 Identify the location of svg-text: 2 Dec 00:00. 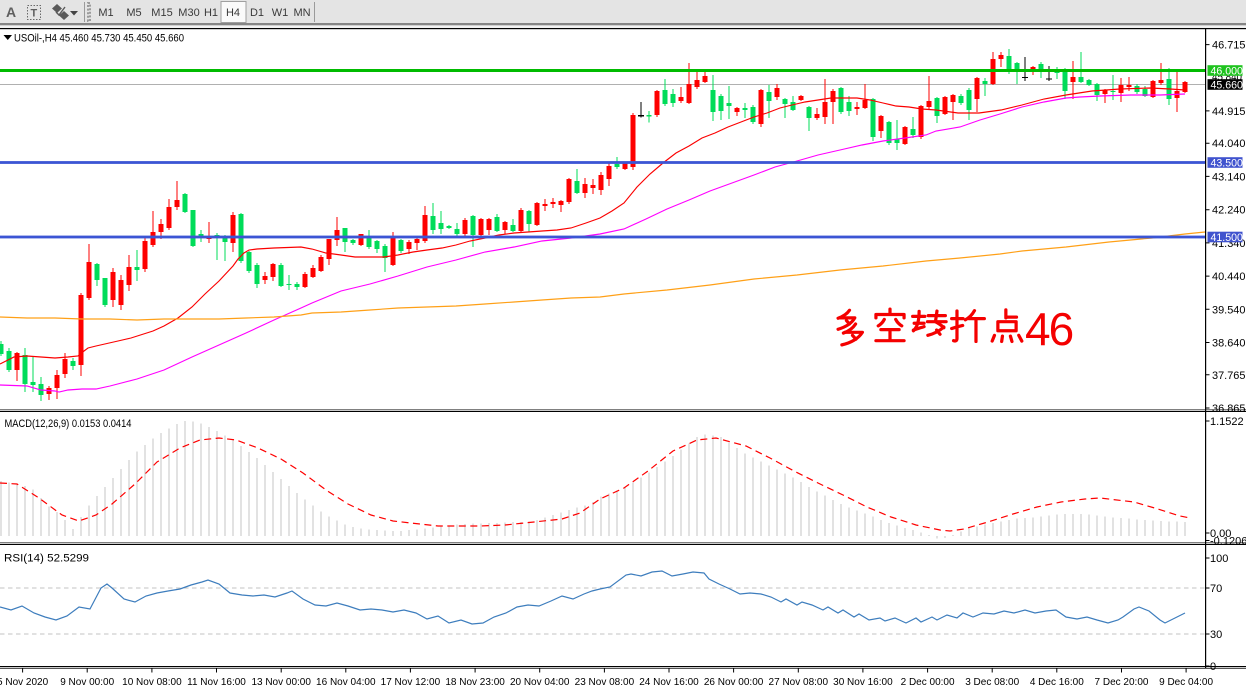
(928, 682).